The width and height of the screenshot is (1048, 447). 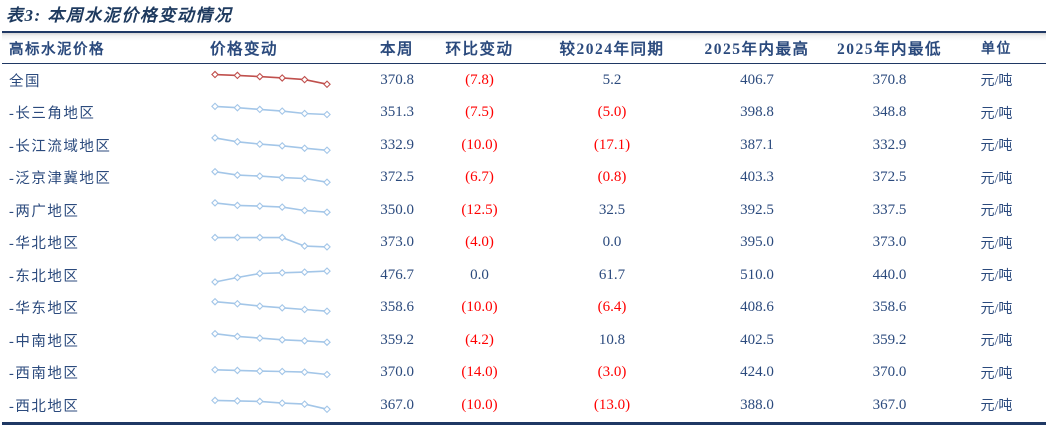 What do you see at coordinates (889, 144) in the screenshot?
I see `ytd-low-value: 332.9` at bounding box center [889, 144].